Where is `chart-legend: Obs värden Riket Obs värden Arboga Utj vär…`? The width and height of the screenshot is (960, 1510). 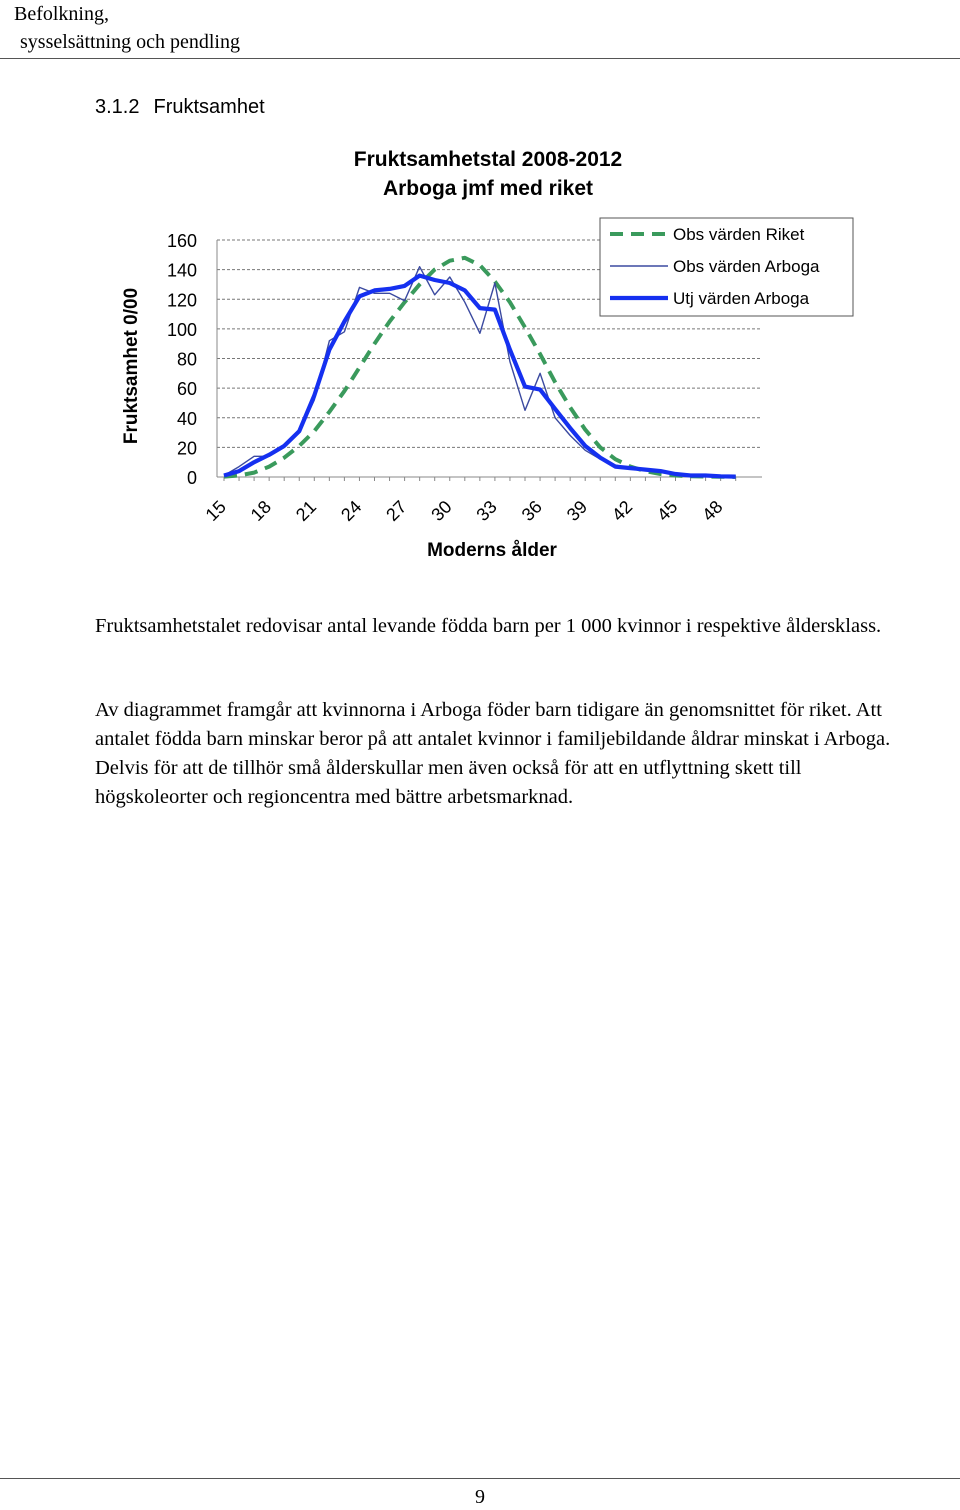
chart-legend: Obs värden Riket Obs värden Arboga Utj vär… is located at coordinates (726, 267).